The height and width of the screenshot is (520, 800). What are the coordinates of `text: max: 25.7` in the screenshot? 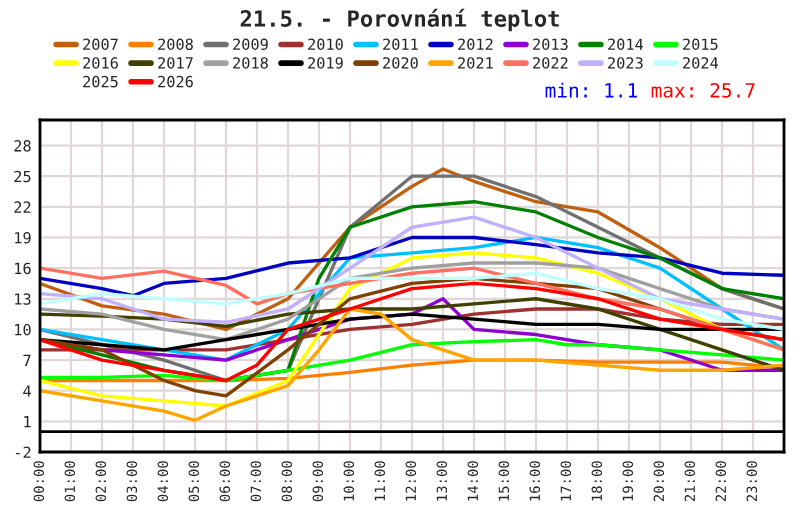 It's located at (703, 90).